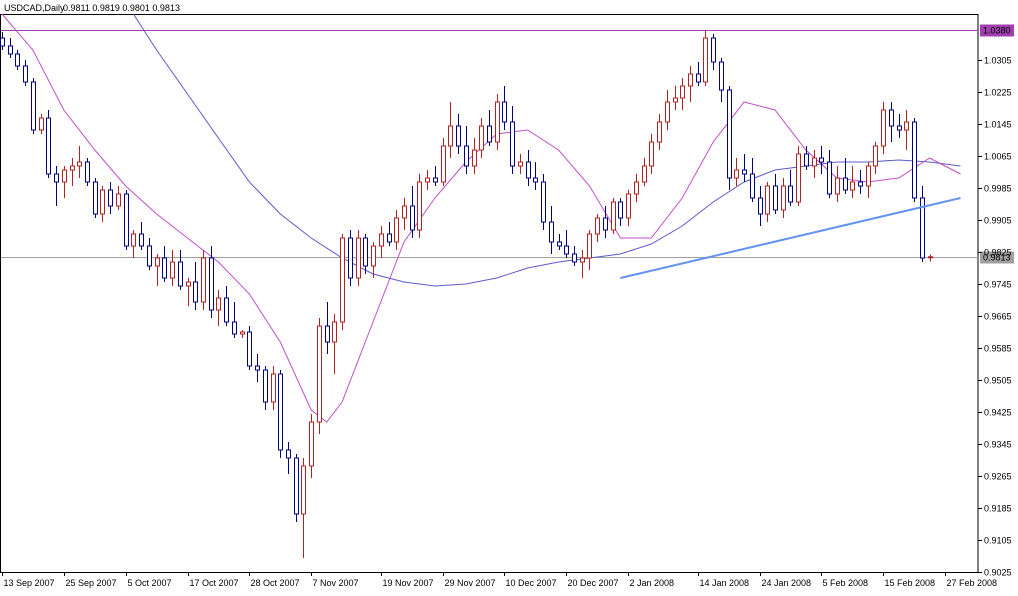  I want to click on trendline, so click(790, 238).